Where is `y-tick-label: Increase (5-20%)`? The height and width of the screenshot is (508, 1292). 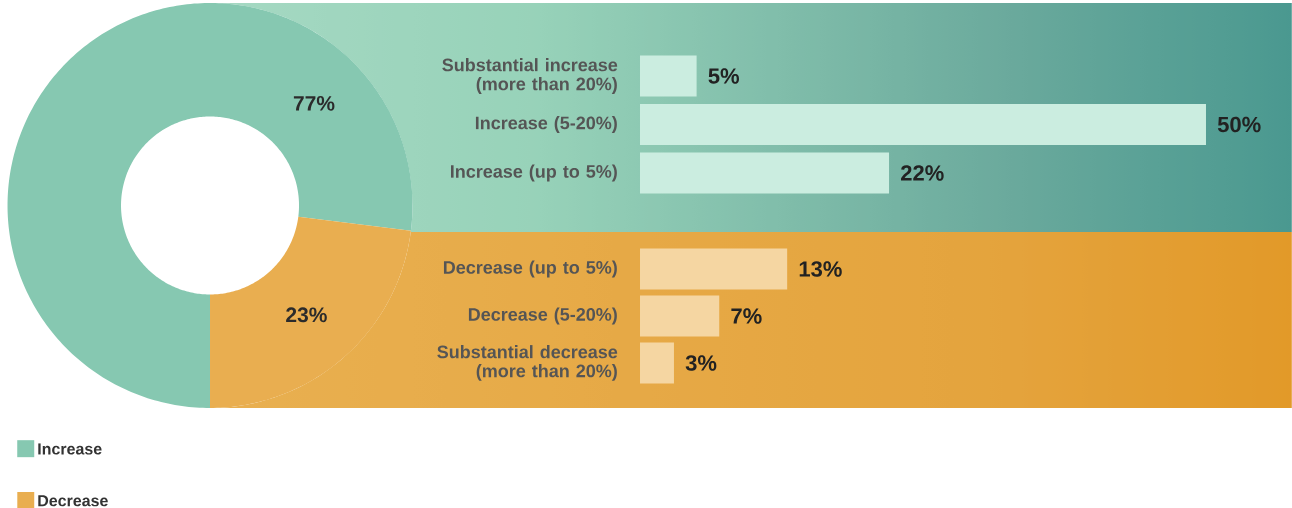 y-tick-label: Increase (5-20%) is located at coordinates (546, 124).